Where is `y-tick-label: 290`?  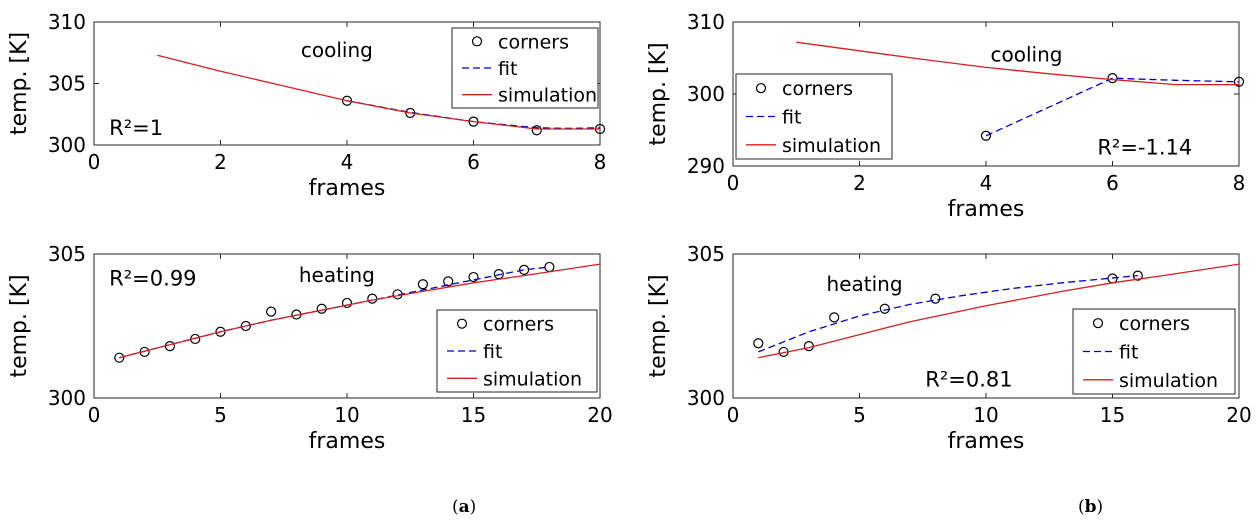
y-tick-label: 290 is located at coordinates (706, 166).